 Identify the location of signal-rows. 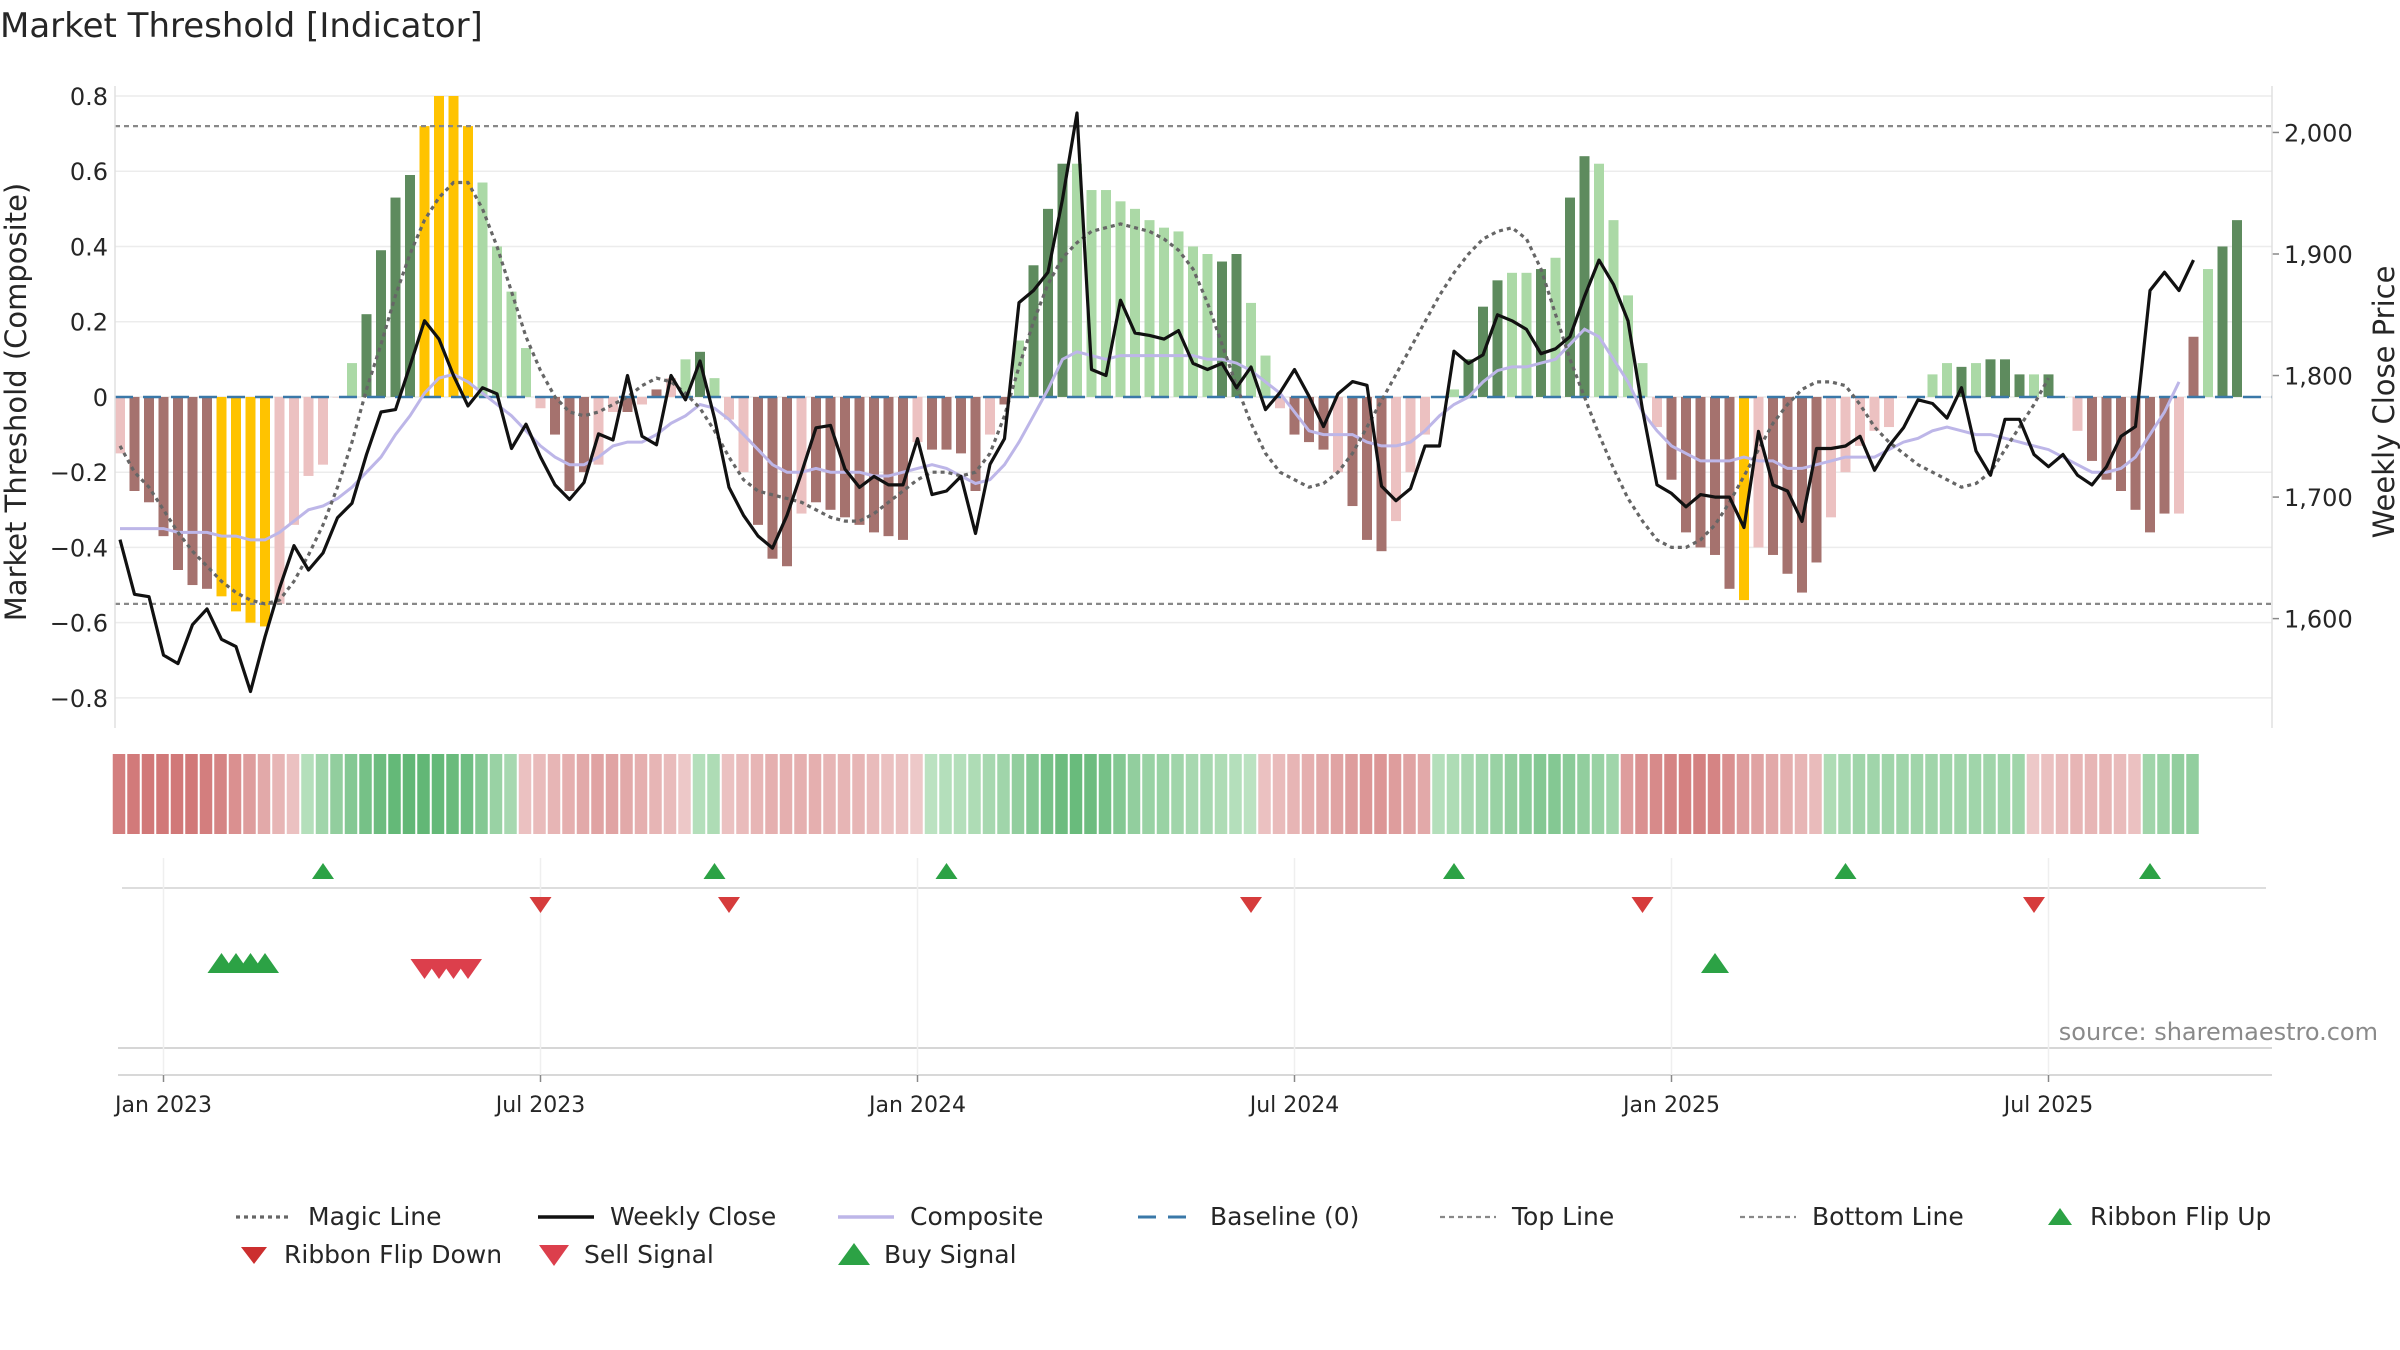
(1195, 967).